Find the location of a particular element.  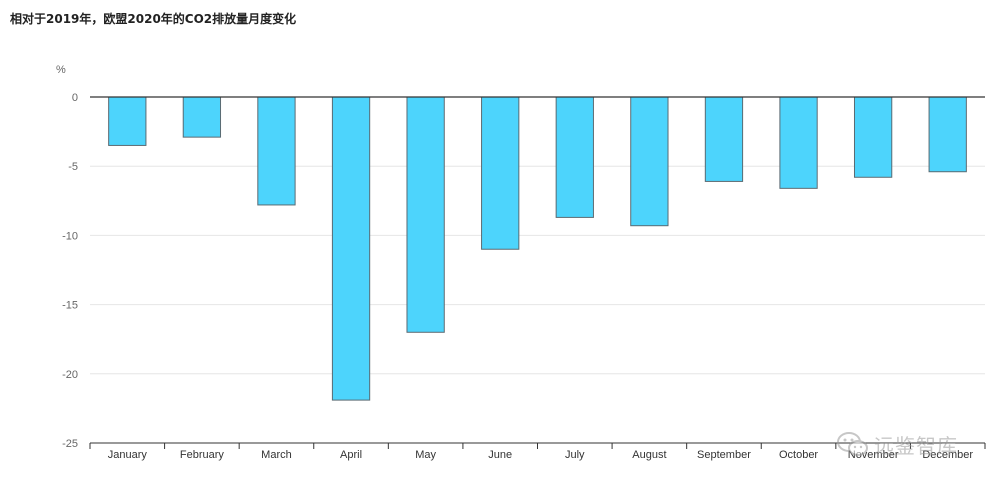

bar-july is located at coordinates (574, 157).